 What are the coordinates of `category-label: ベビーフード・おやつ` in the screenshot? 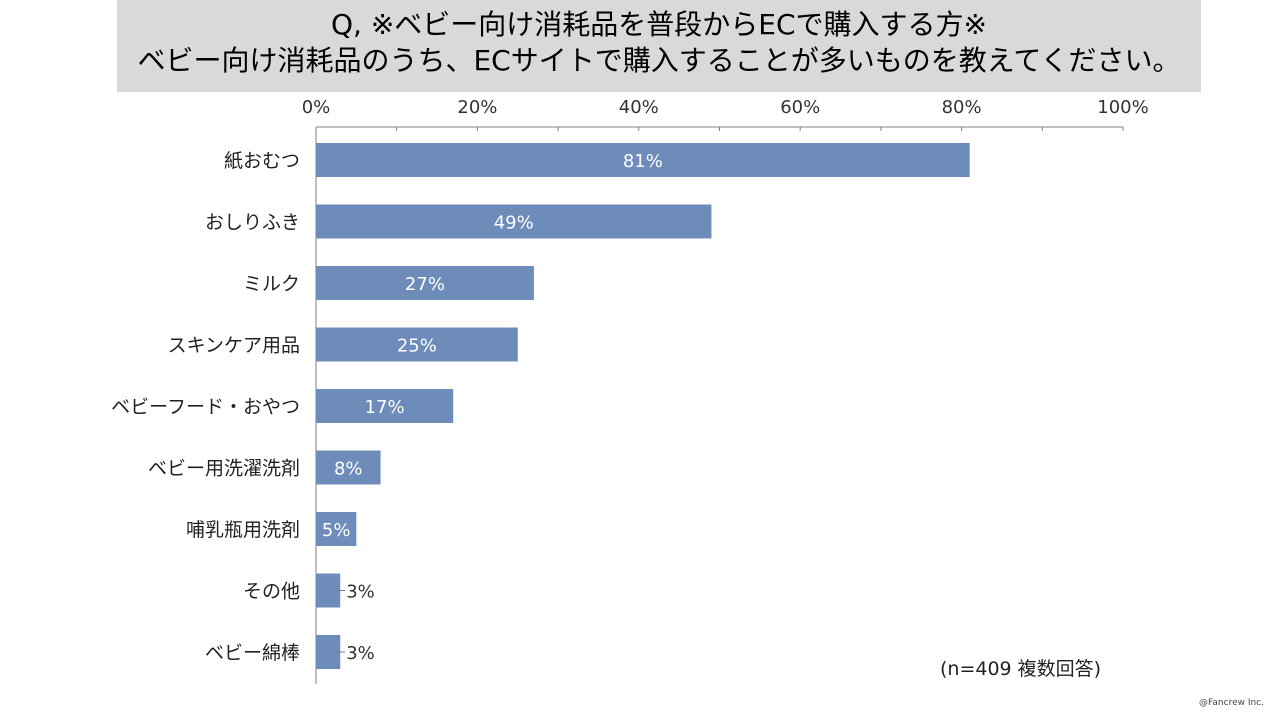 It's located at (205, 407).